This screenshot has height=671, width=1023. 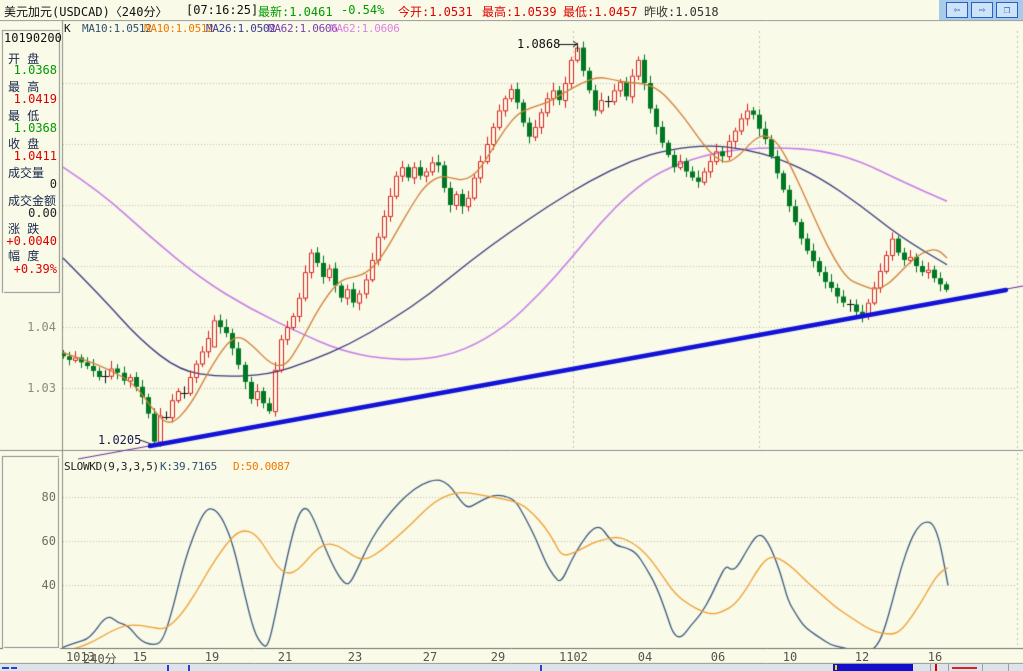 I want to click on date-tick-label: 21, so click(x=285, y=657).